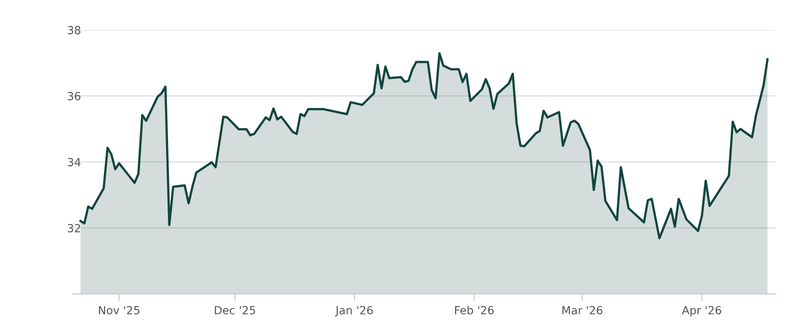 The width and height of the screenshot is (800, 324). What do you see at coordinates (474, 310) in the screenshot?
I see `x-tick-label: Feb '26` at bounding box center [474, 310].